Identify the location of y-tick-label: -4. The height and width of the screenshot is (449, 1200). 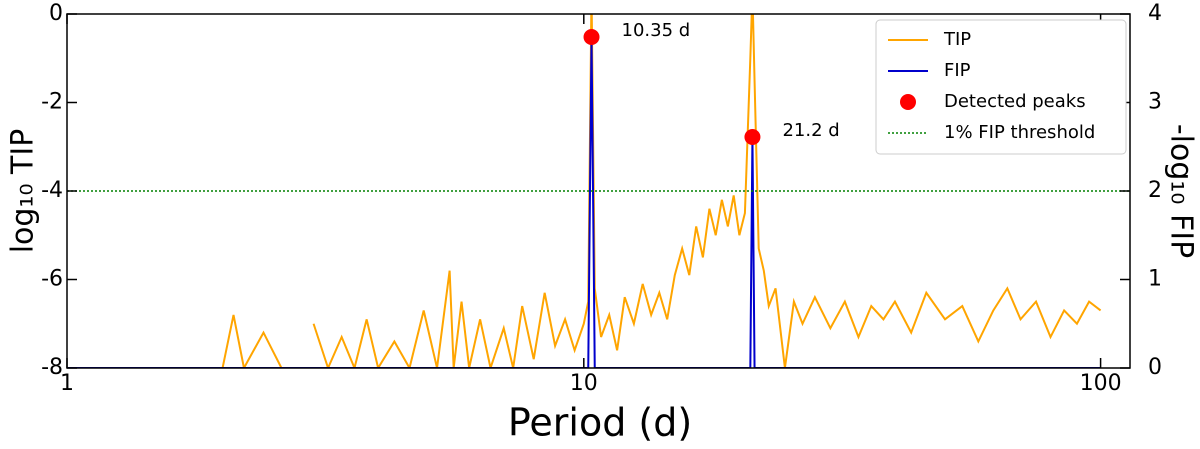
(52, 190).